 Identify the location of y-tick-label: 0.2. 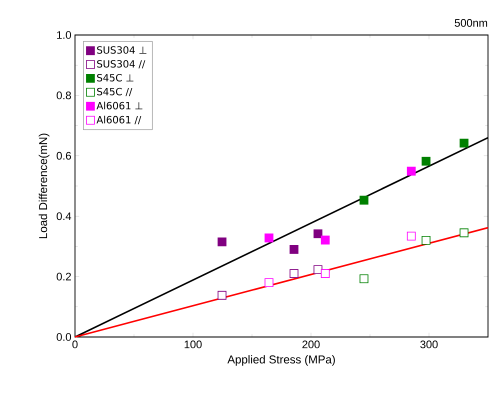
(63, 276).